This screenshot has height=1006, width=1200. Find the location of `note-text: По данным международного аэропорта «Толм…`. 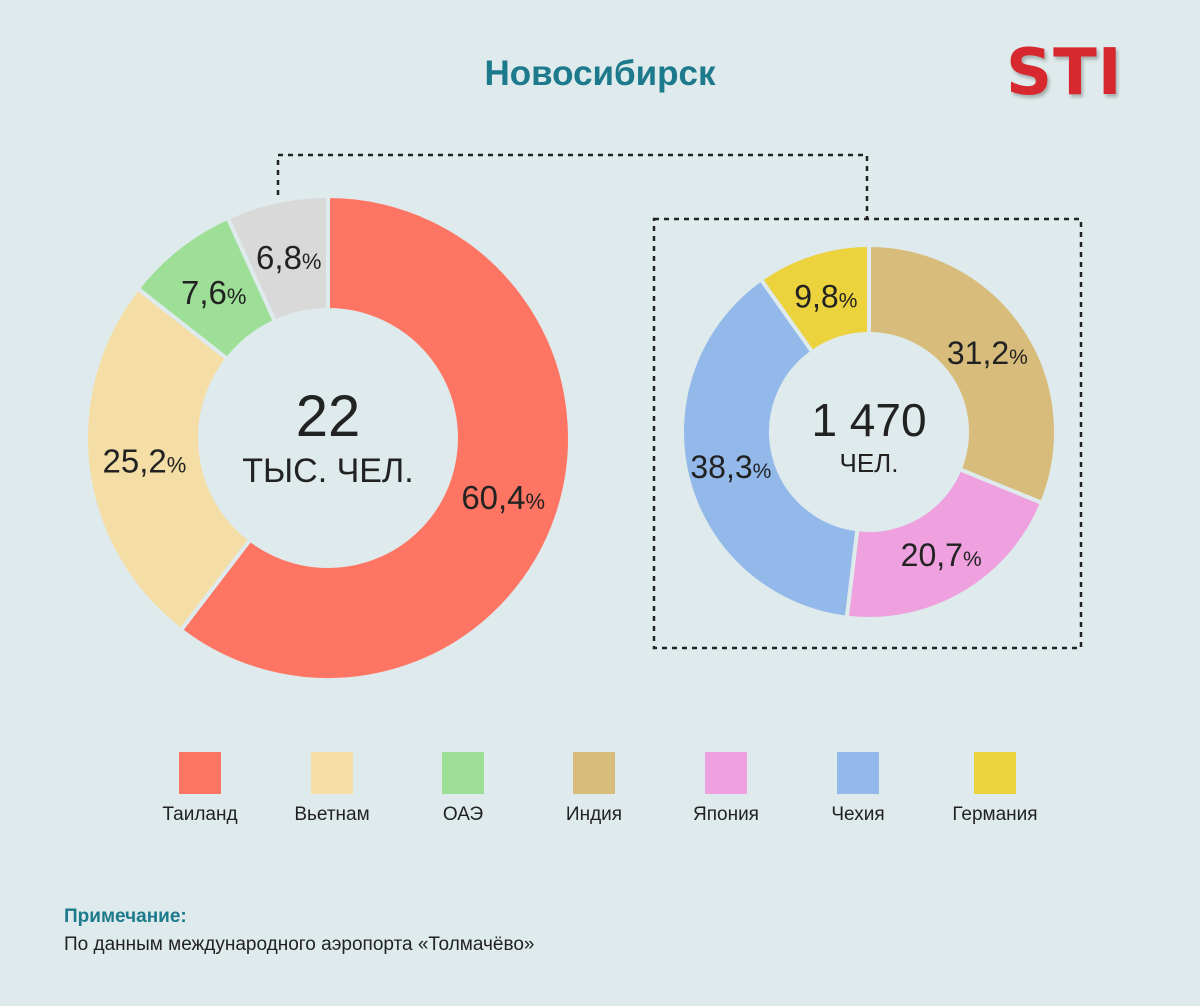

note-text: По данным международного аэропорта «Толм… is located at coordinates (299, 944).